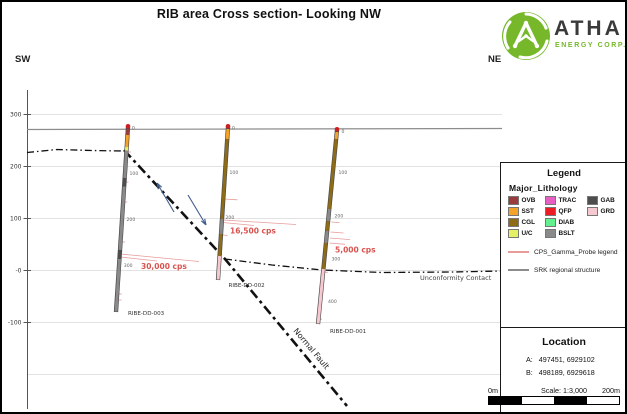 The width and height of the screenshot is (627, 414). What do you see at coordinates (566, 270) in the screenshot?
I see `legend-srk-line: SRK regional structure` at bounding box center [566, 270].